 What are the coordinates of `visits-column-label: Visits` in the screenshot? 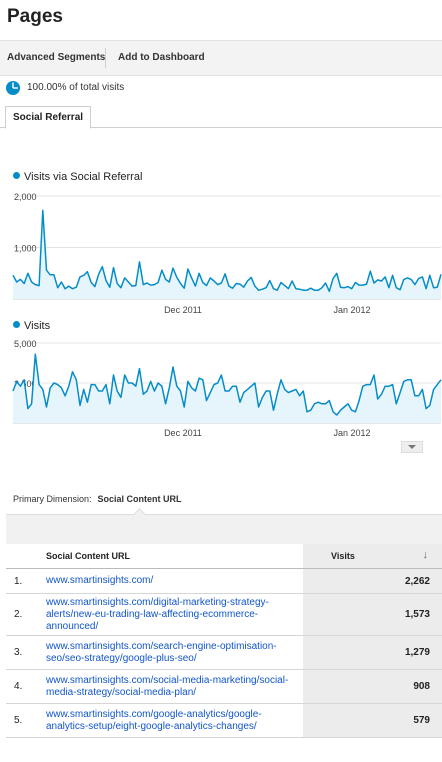 It's located at (343, 556).